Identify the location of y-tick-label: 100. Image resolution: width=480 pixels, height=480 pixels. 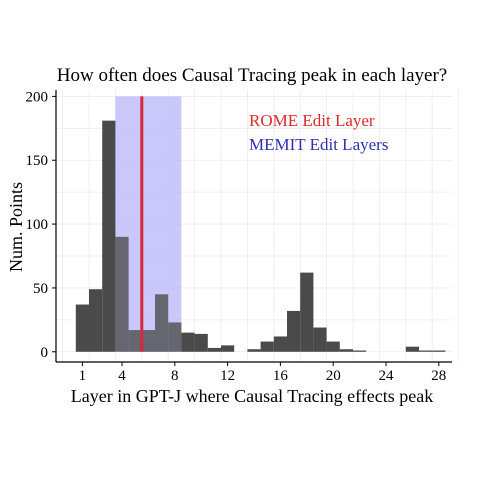
(37, 225).